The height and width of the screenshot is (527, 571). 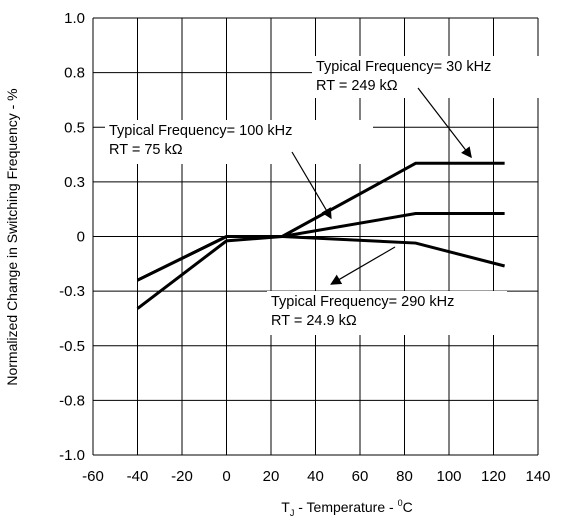 I want to click on series-line-f290k, so click(x=320, y=258).